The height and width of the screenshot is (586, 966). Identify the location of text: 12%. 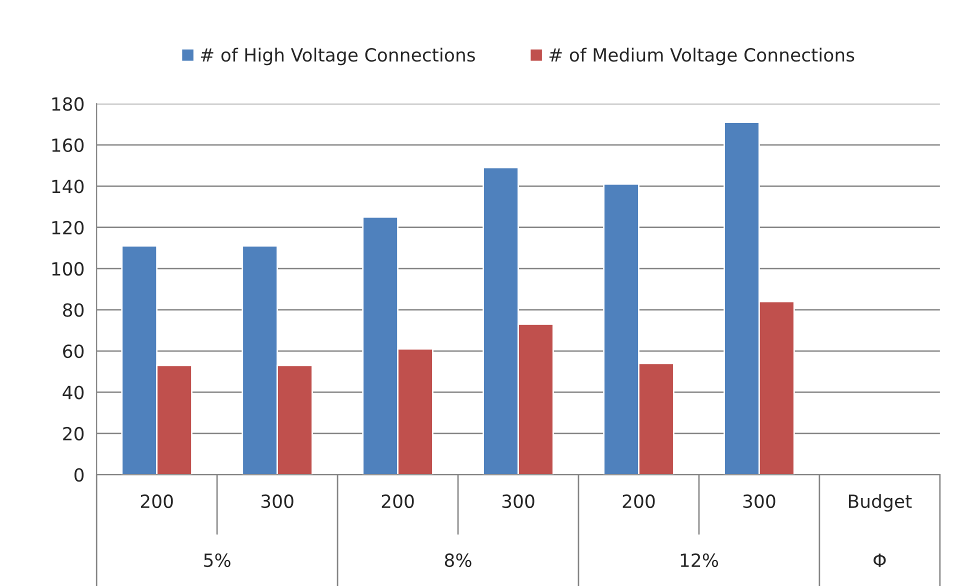
(699, 560).